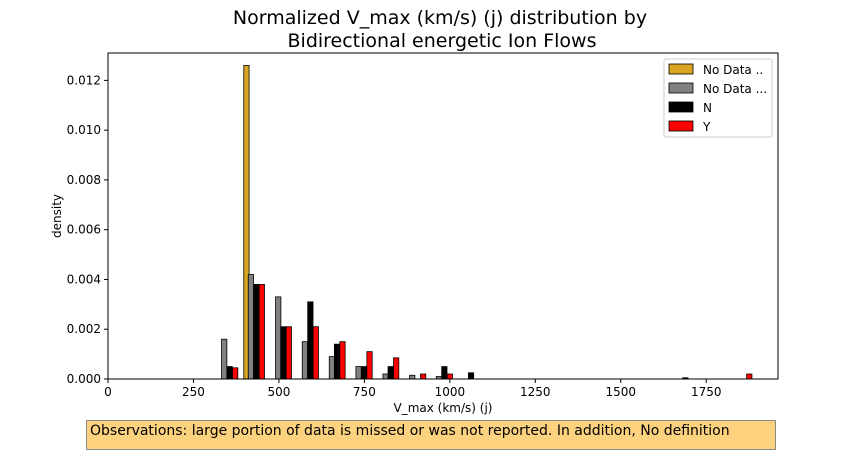 The image size is (864, 450). I want to click on y-tick-label: 0.004, so click(84, 279).